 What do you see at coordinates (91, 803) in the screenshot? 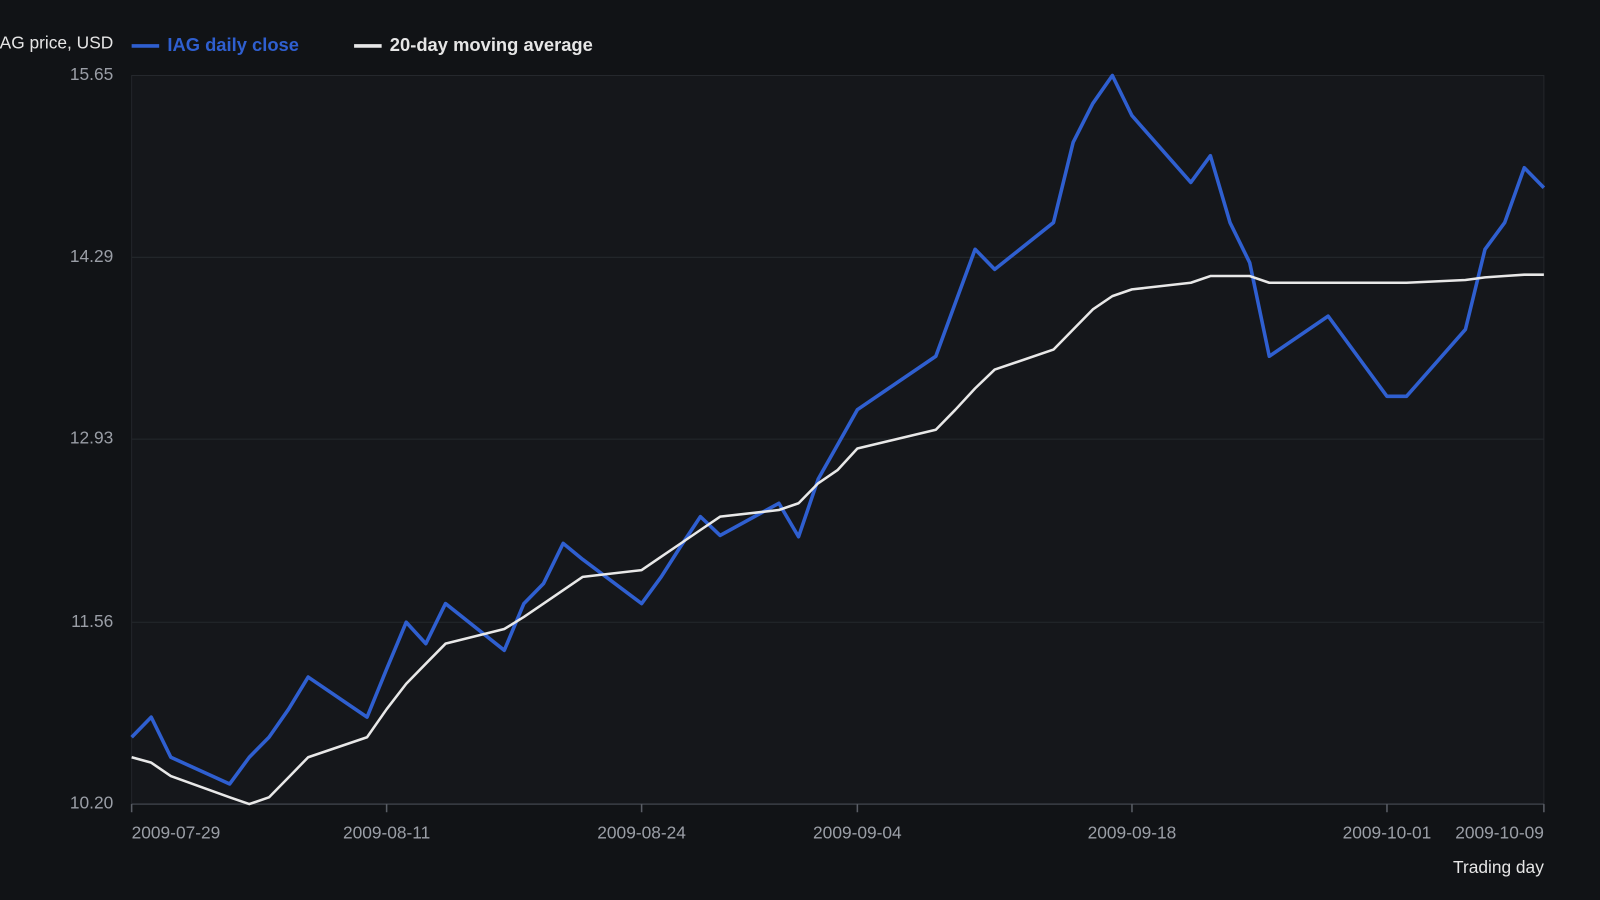
I see `y-tick-label: 10.20` at bounding box center [91, 803].